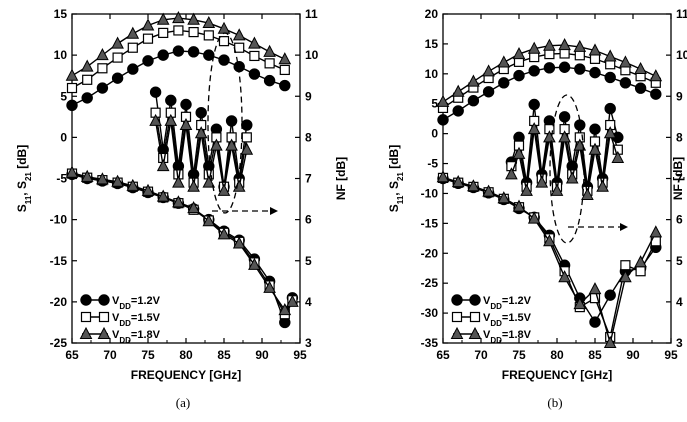  I want to click on y-right-tick-label: 3, so click(308, 343).